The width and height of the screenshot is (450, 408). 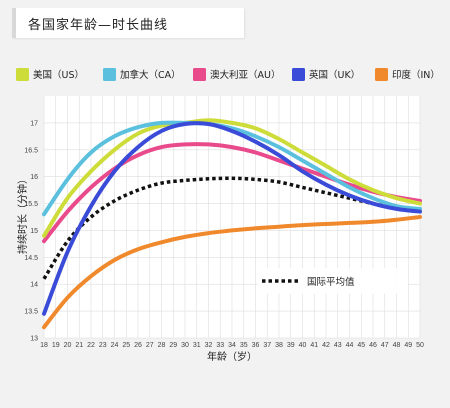 I want to click on x-tick-label: 28, so click(x=162, y=345).